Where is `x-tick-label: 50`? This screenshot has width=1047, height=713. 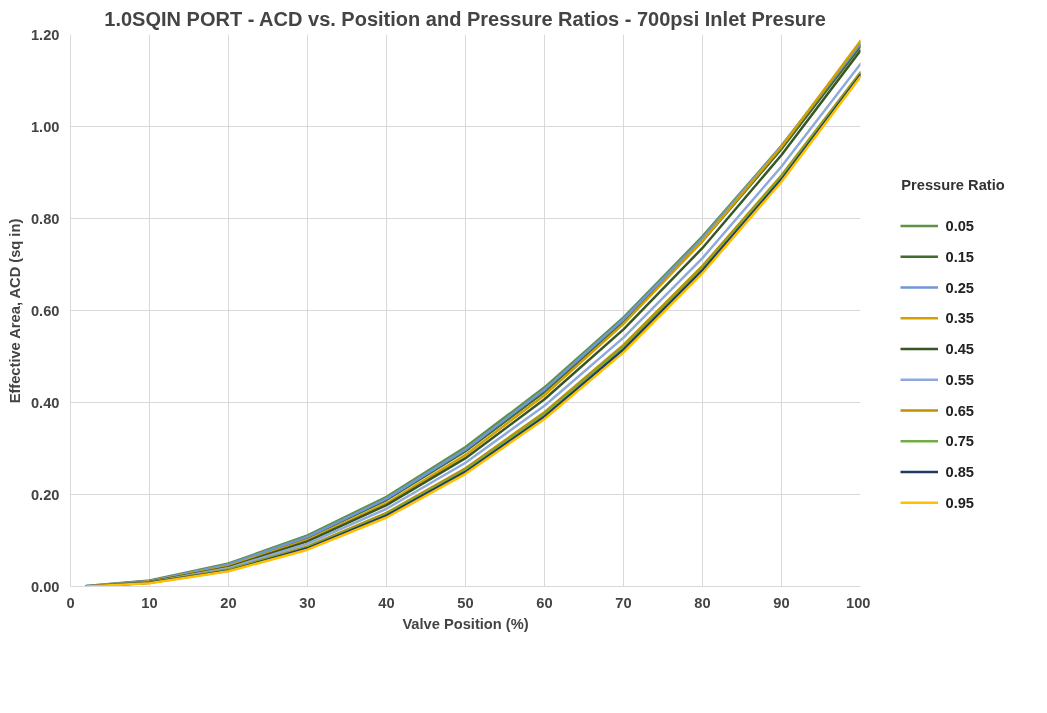 x-tick-label: 50 is located at coordinates (465, 602).